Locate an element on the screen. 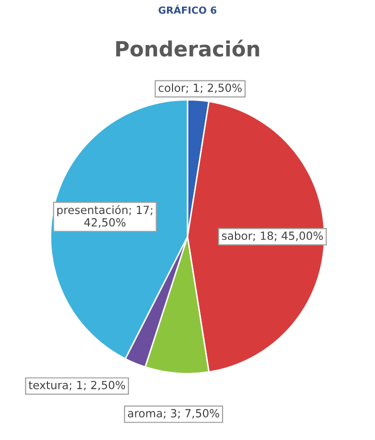  slice-label: textura; 1; 2,50% is located at coordinates (77, 385).